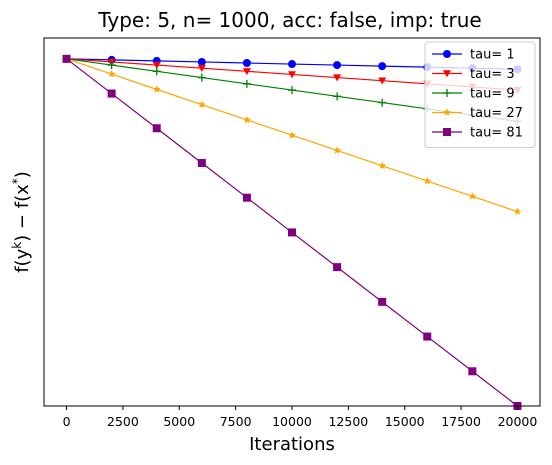  I want to click on chart-title: Type: 5, n= 1000, acc: false, imp: true, so click(289, 20).